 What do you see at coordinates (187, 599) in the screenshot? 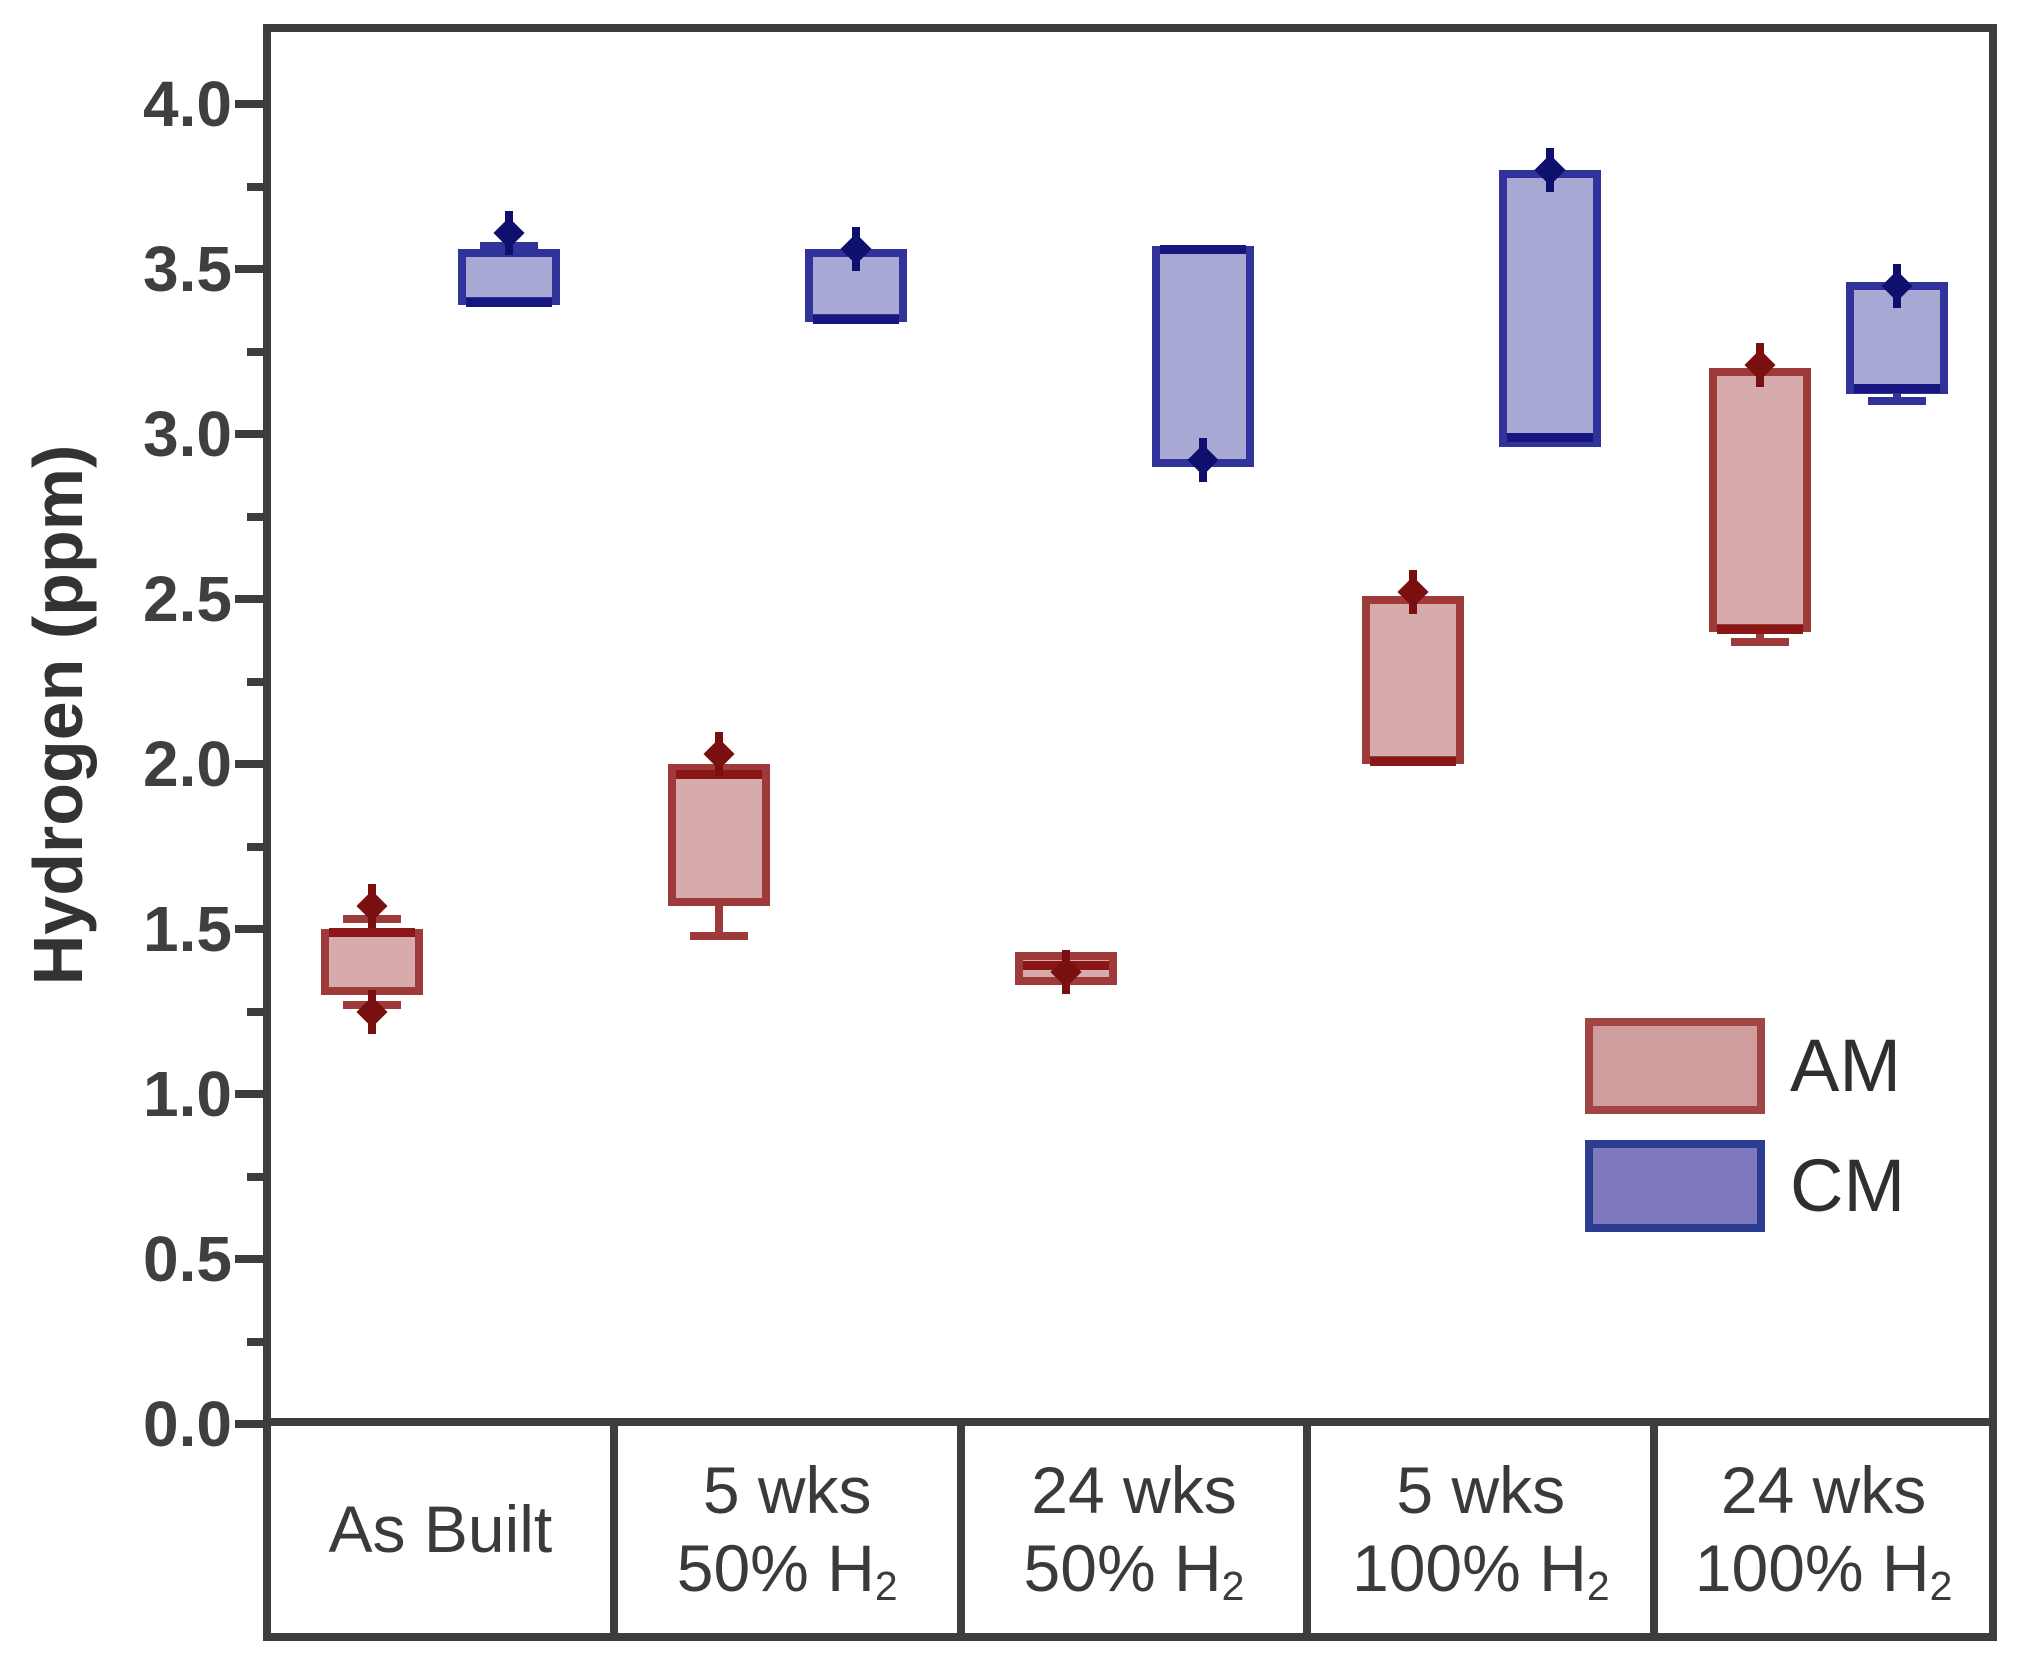
I see `y-tick-label: 2.5` at bounding box center [187, 599].